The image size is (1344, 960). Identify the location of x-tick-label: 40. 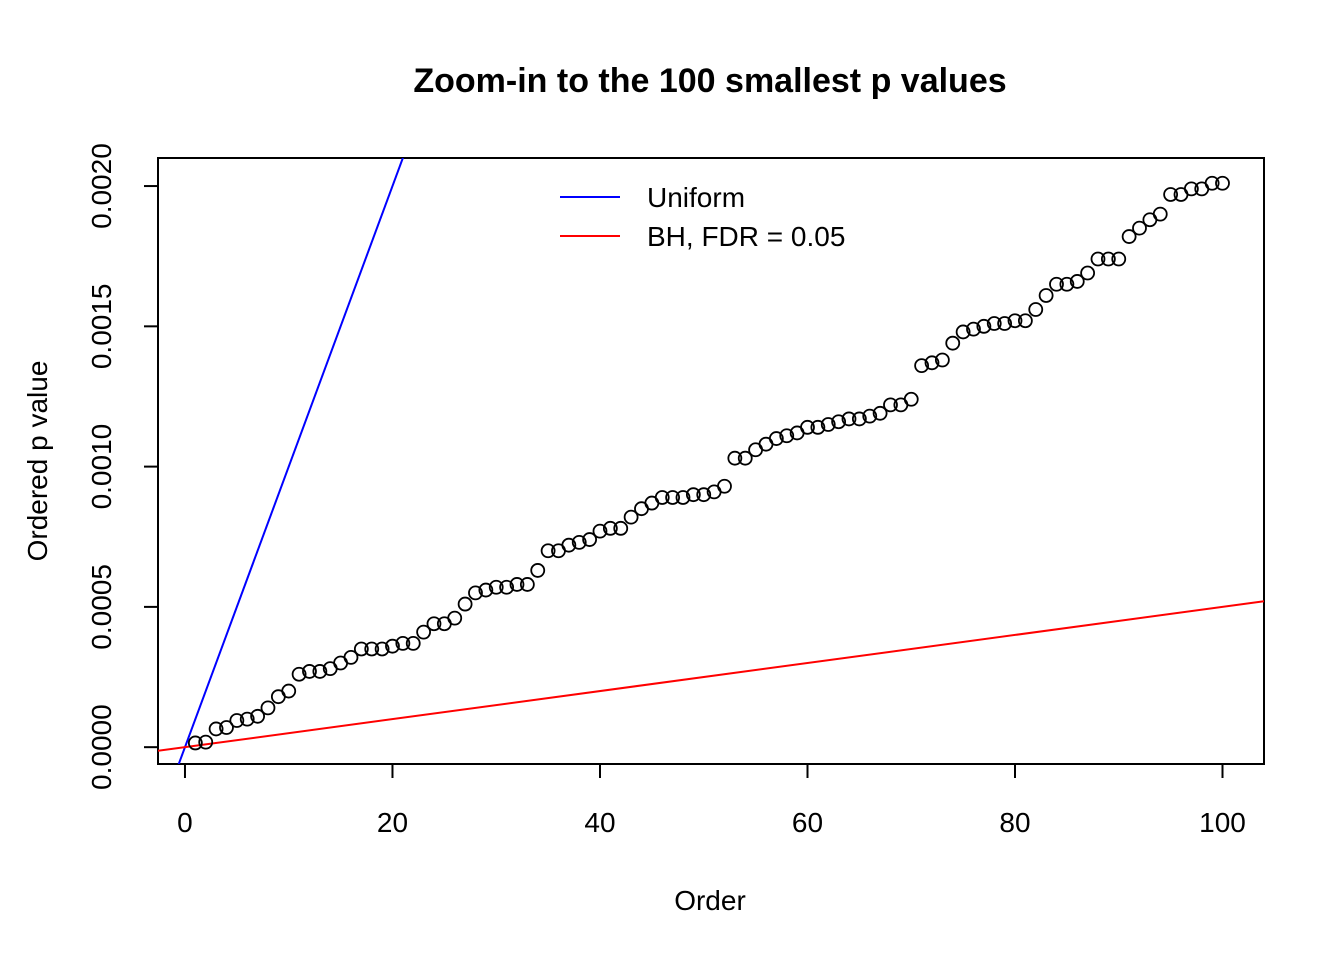
(599, 822).